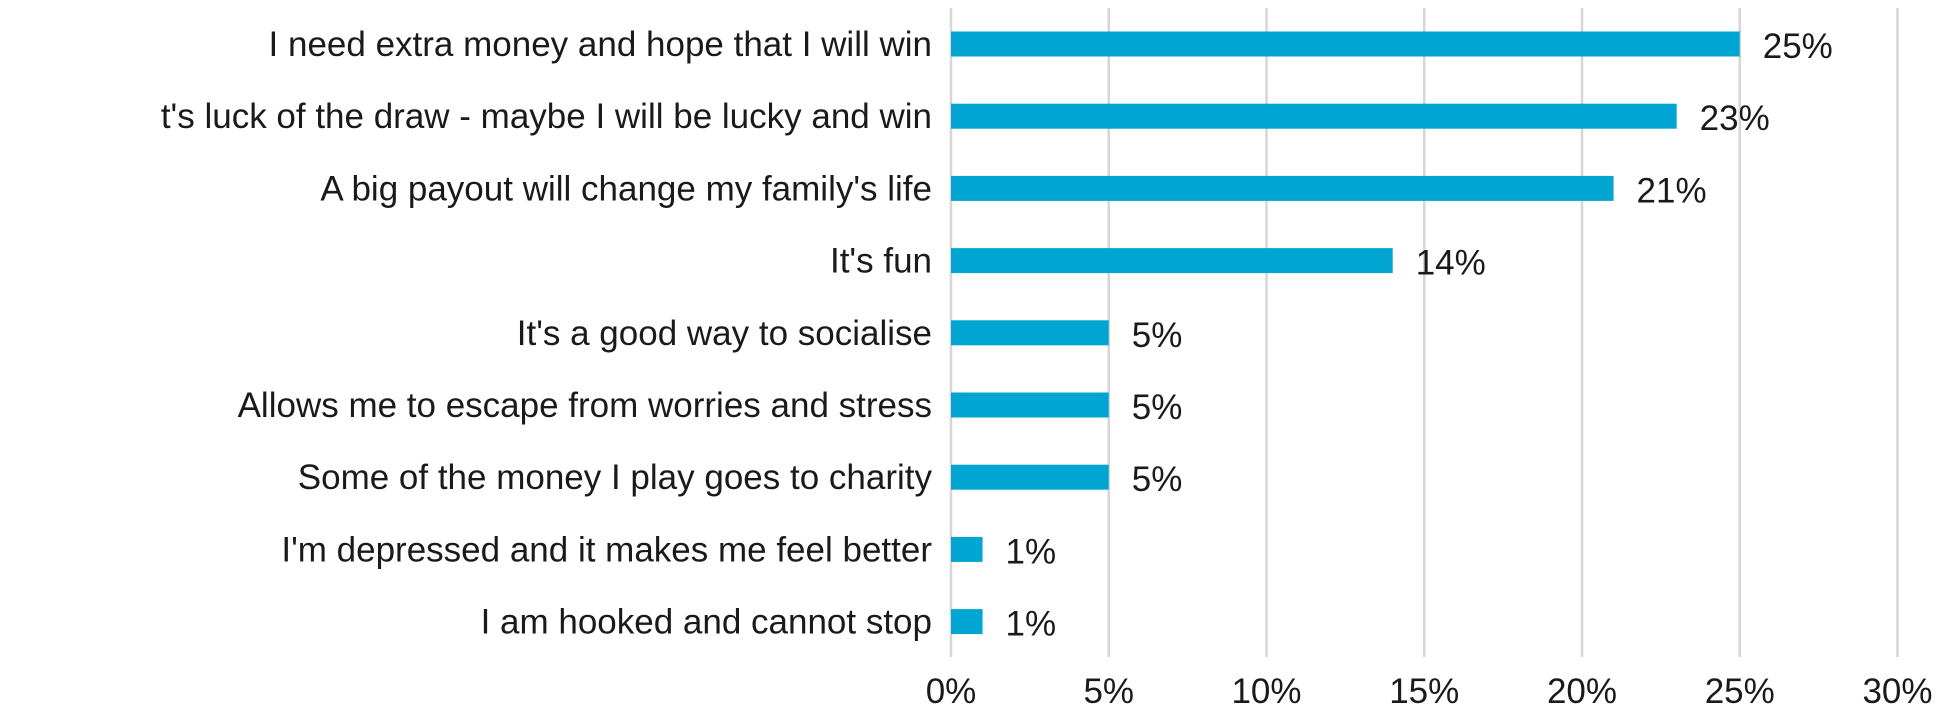 This screenshot has width=1958, height=721. What do you see at coordinates (1740, 691) in the screenshot?
I see `x-tick-label: 25%` at bounding box center [1740, 691].